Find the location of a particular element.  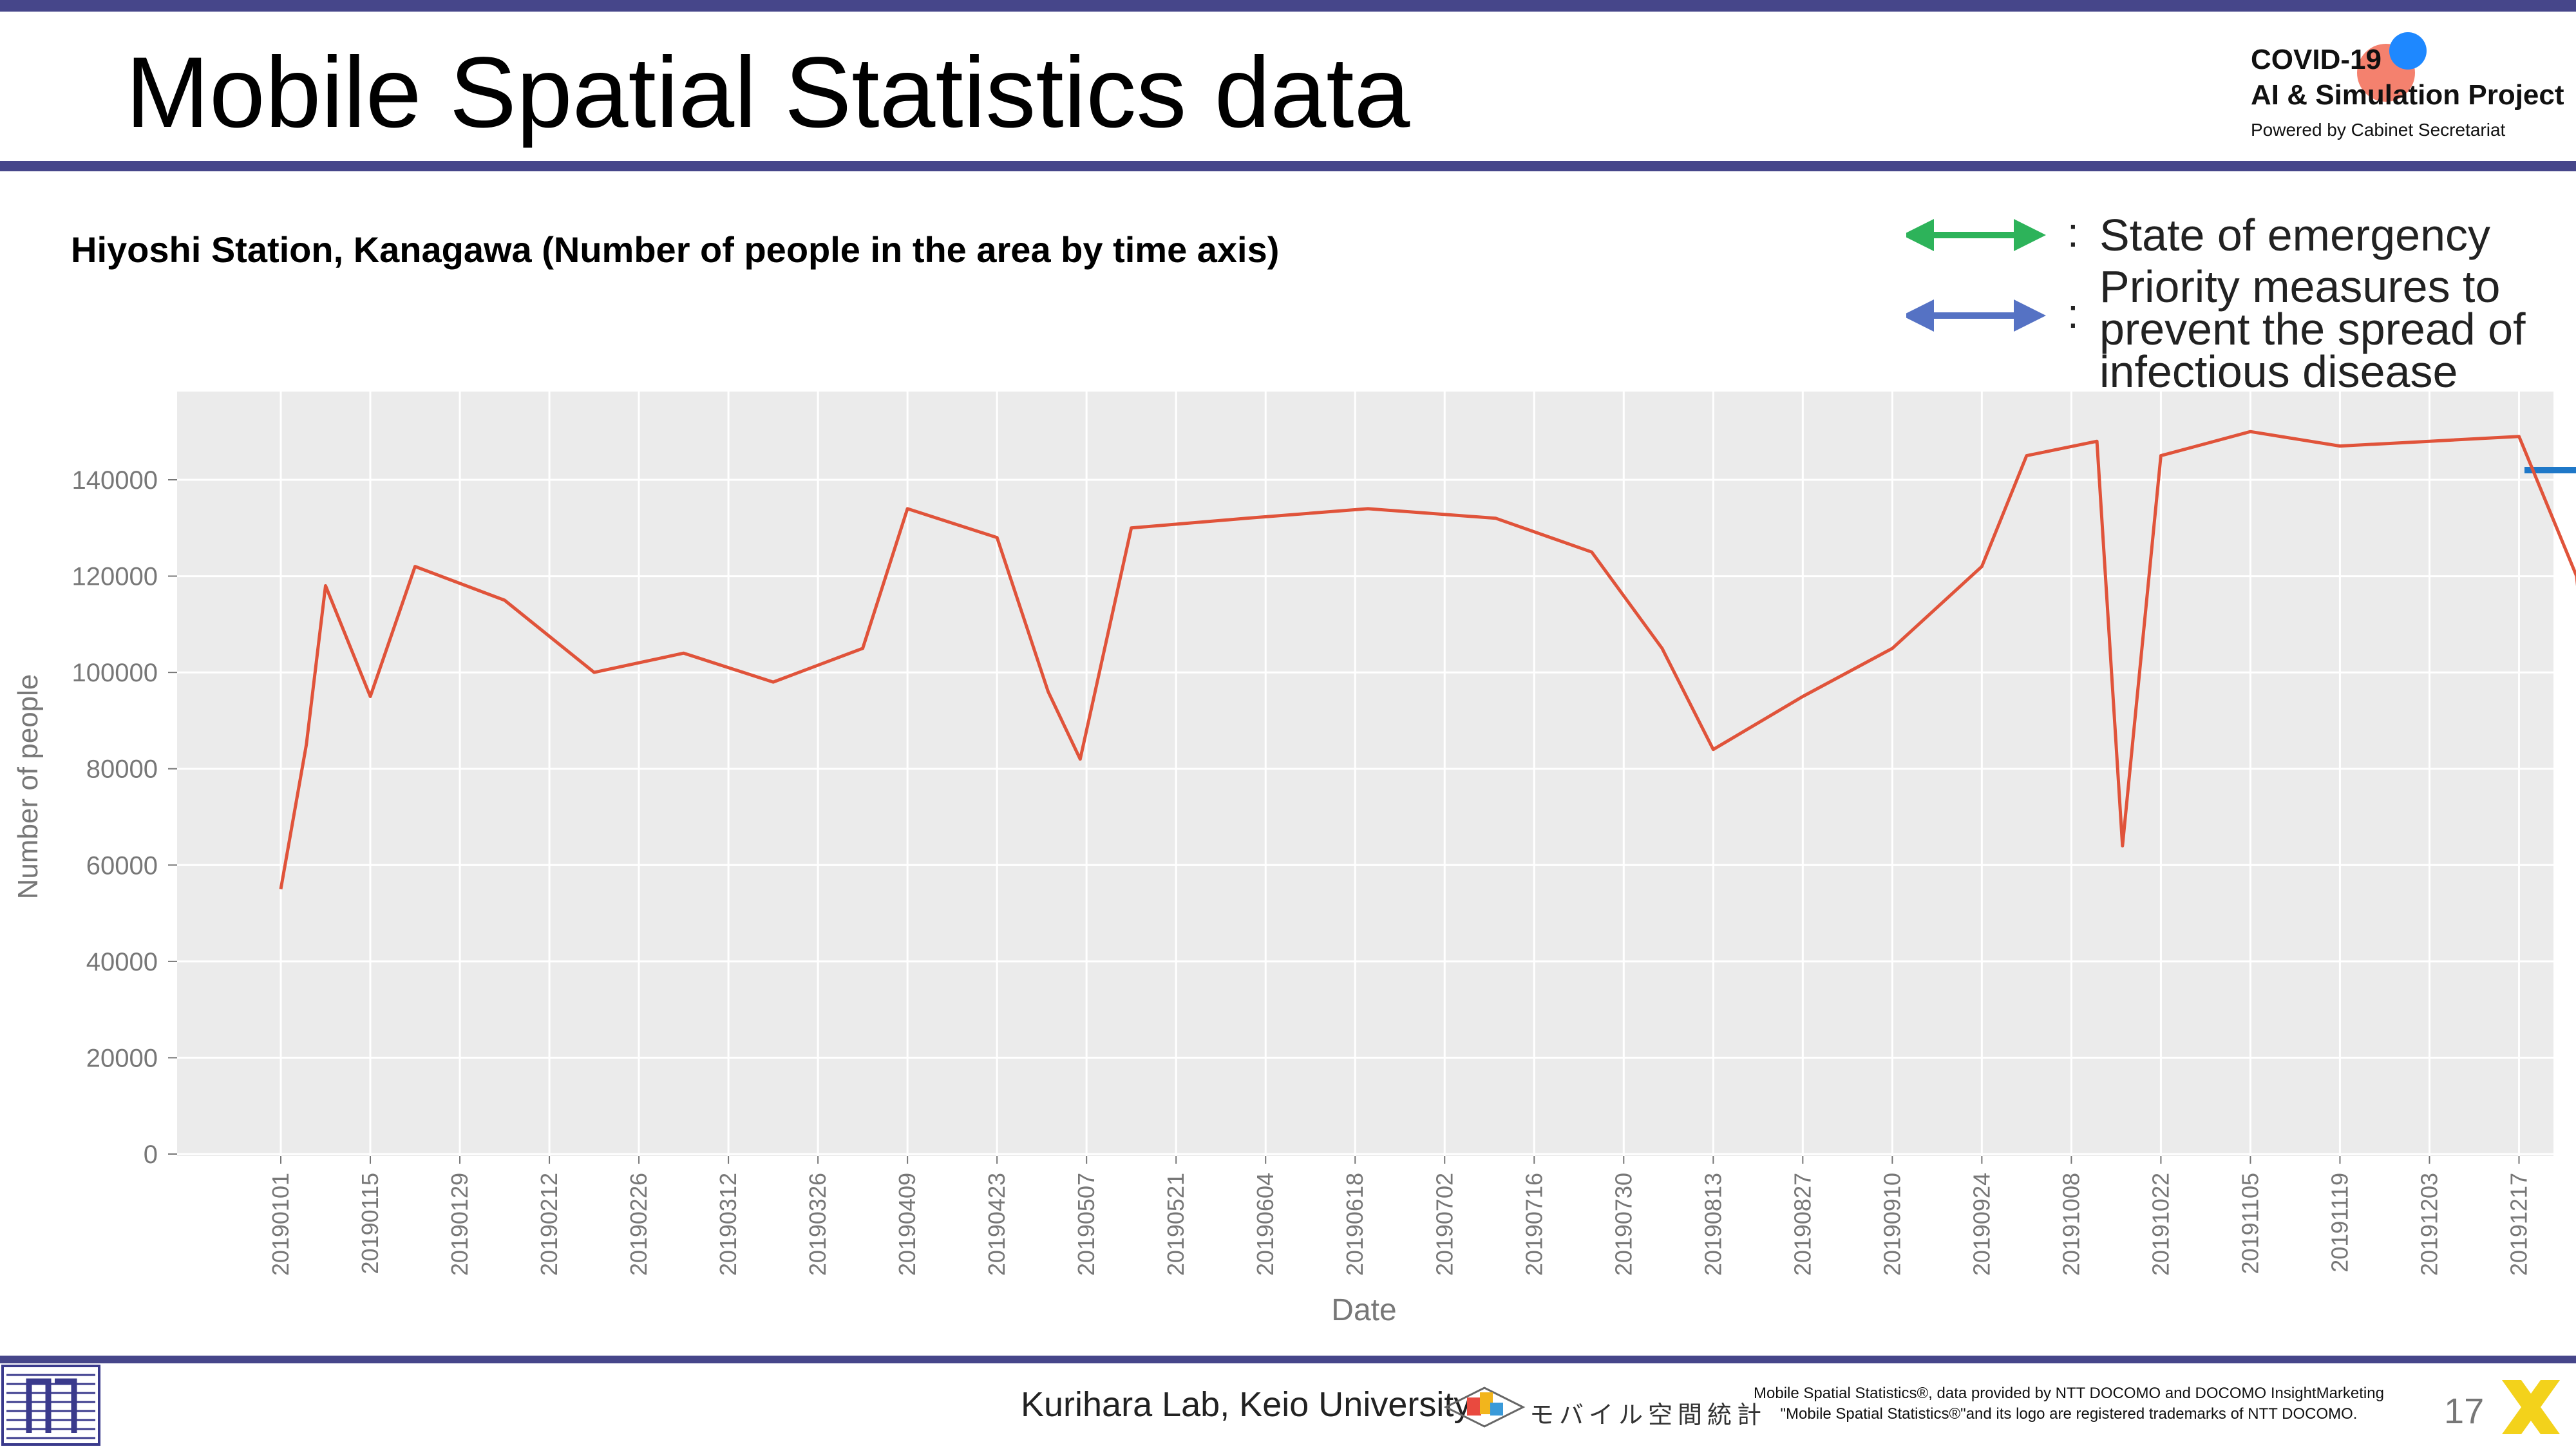

x-tick-label: 20190312 is located at coordinates (728, 1224).